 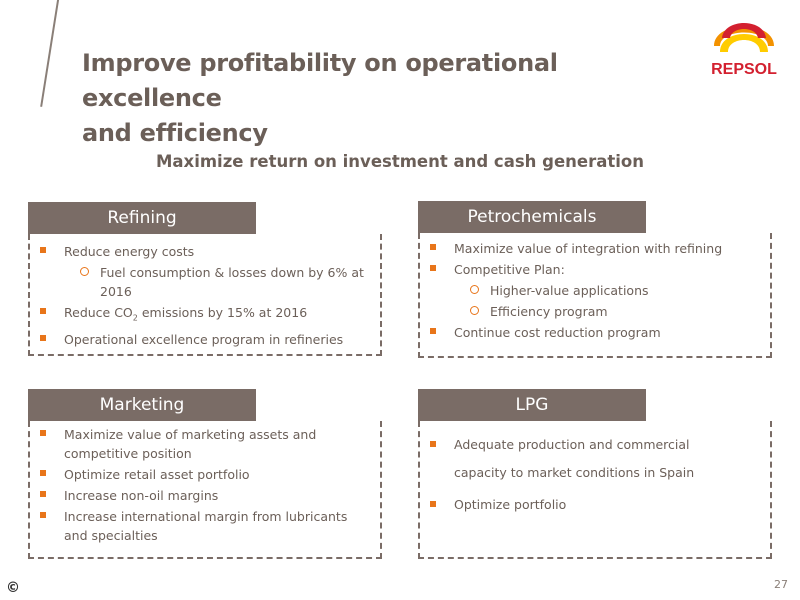 What do you see at coordinates (744, 50) in the screenshot?
I see `repsol-logo-icon: REPSOL` at bounding box center [744, 50].